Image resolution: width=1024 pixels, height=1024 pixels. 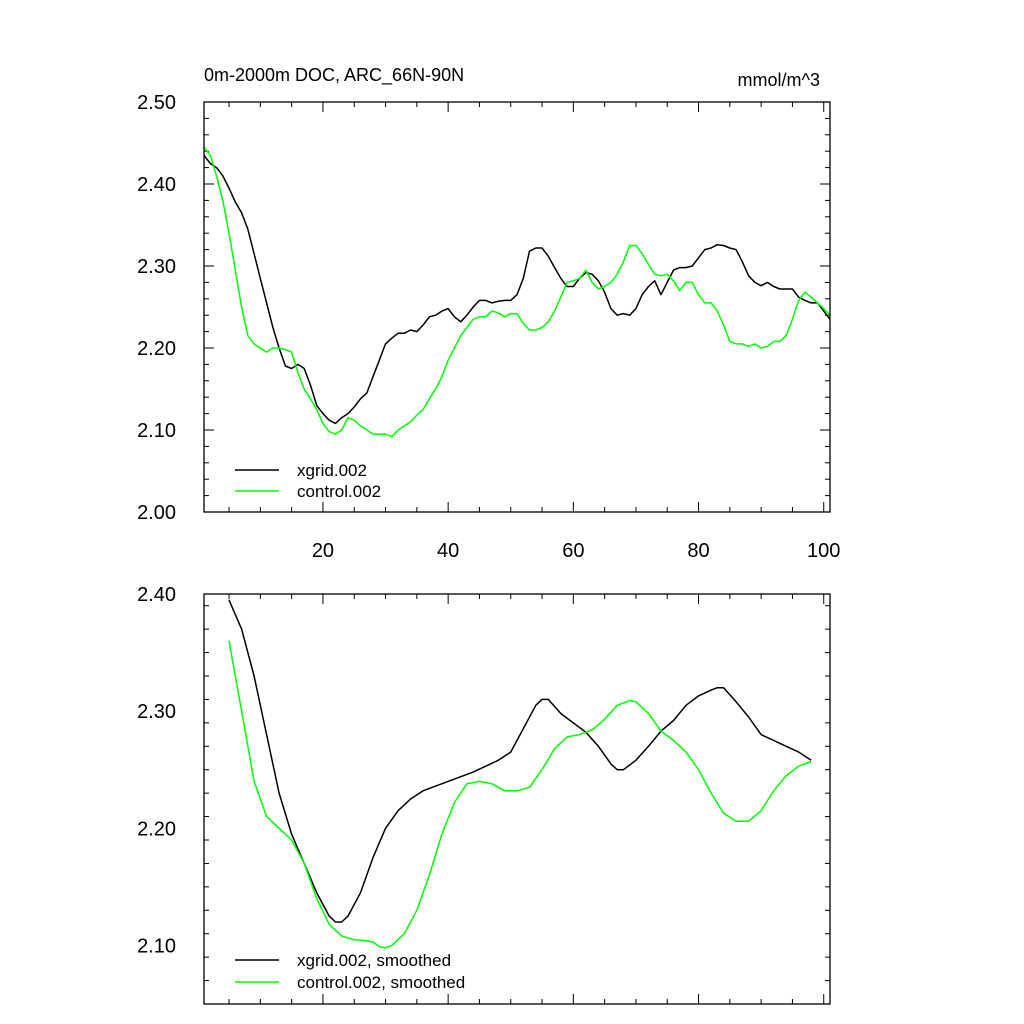 I want to click on top-y-tick-labels: 2.00 2.10 2.20 2.30 2.40 2.50, so click(x=156, y=308).